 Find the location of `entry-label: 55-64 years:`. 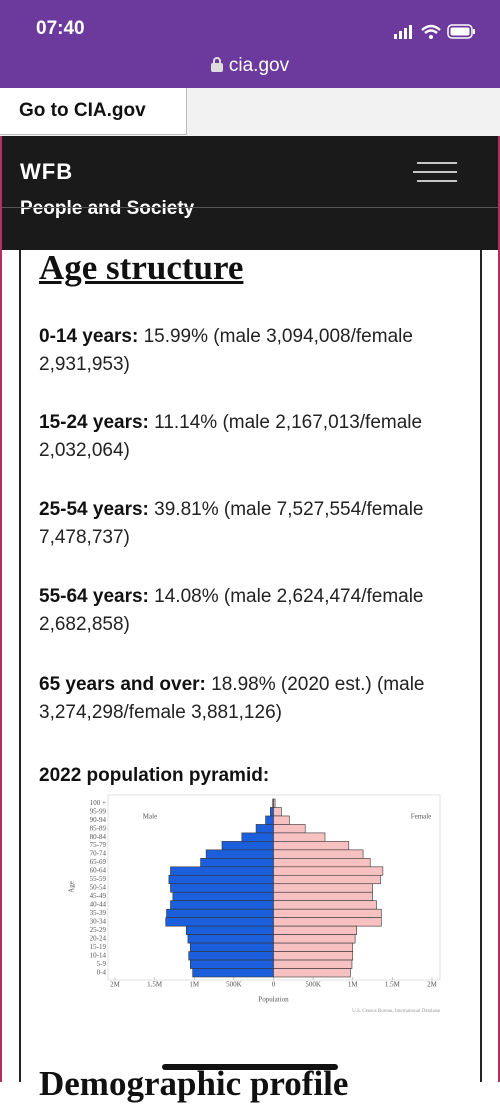

entry-label: 55-64 years: is located at coordinates (94, 596).